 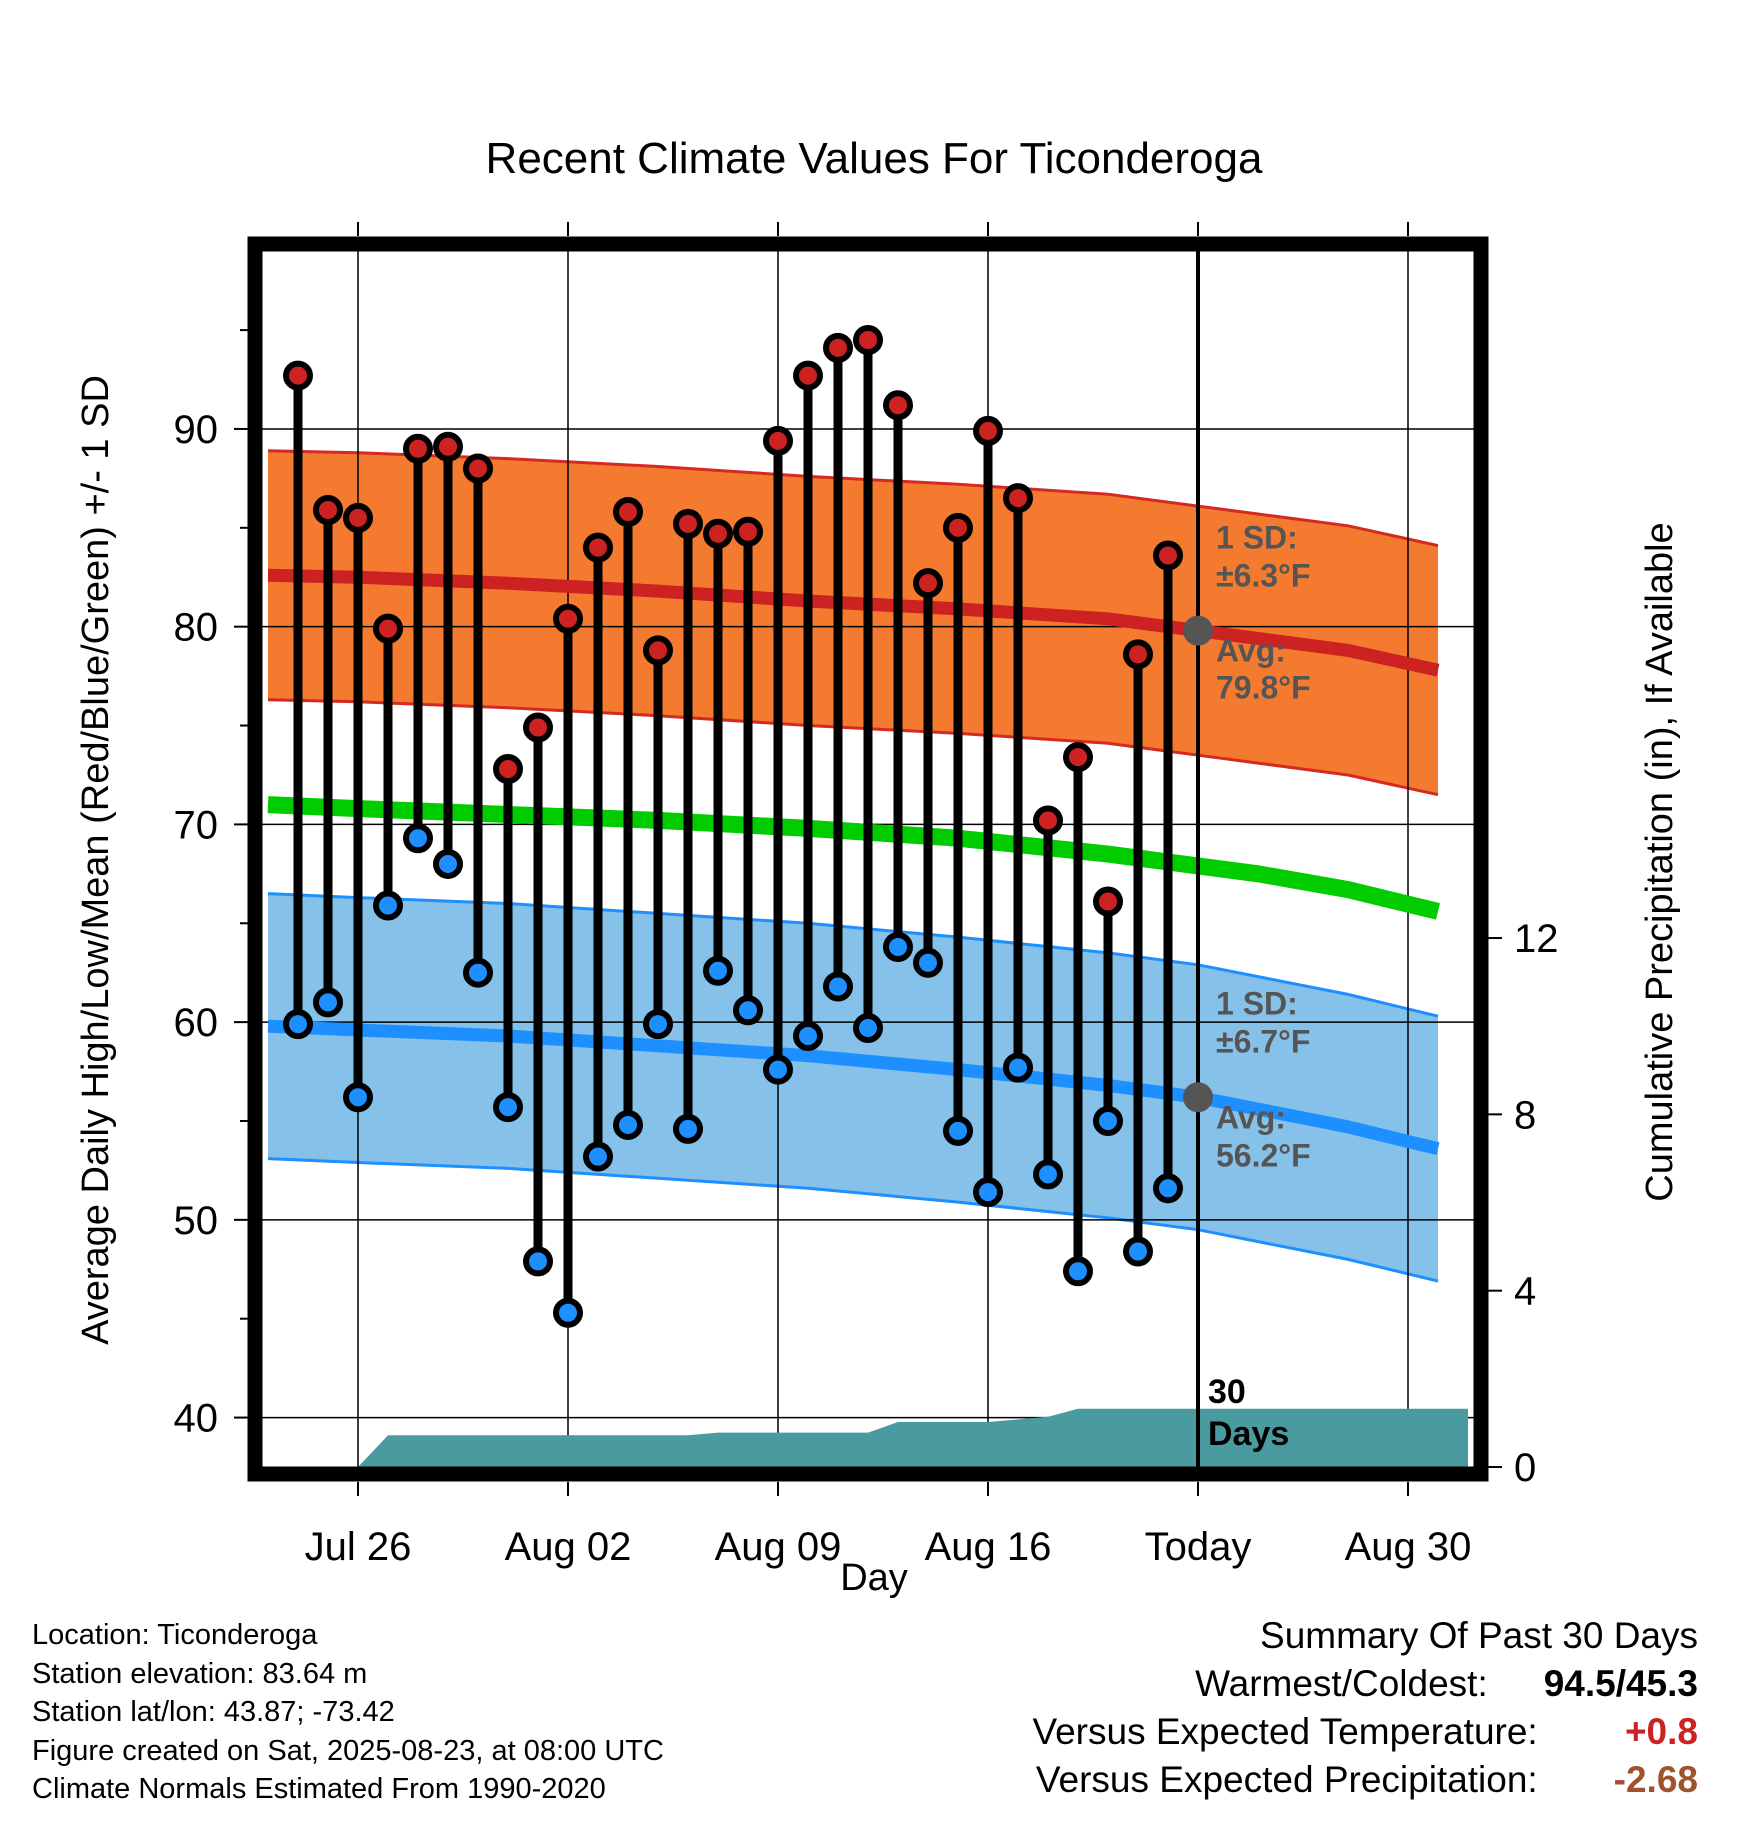 What do you see at coordinates (1198, 1097) in the screenshot?
I see `today-low-marker` at bounding box center [1198, 1097].